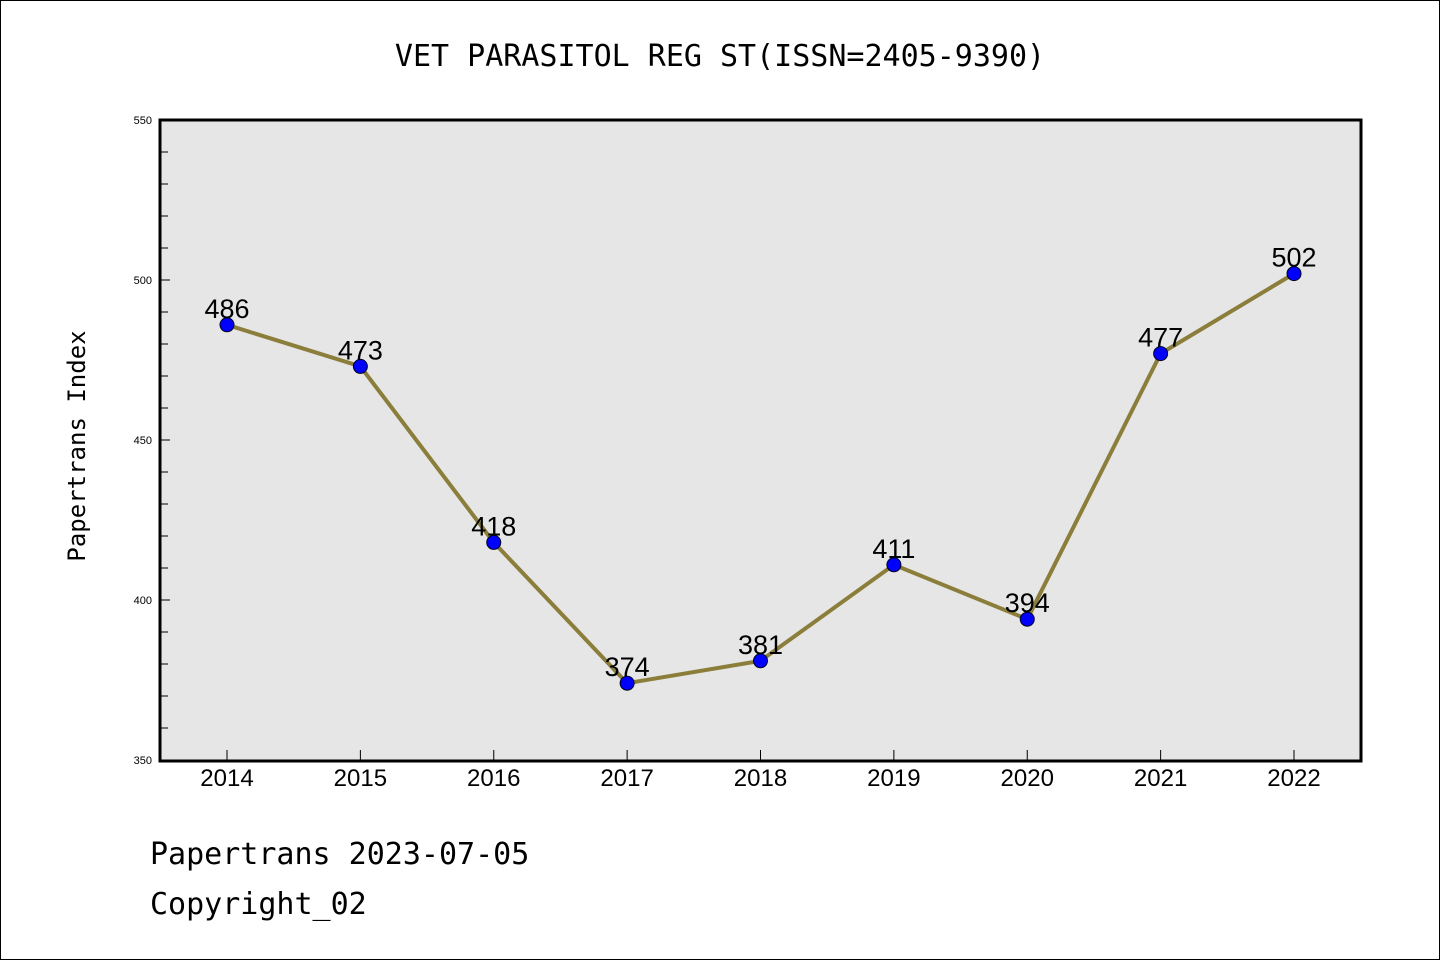 The width and height of the screenshot is (1440, 960). I want to click on chart-title: VET PARASITOL REG ST(ISSN=2405-9390), so click(720, 56).